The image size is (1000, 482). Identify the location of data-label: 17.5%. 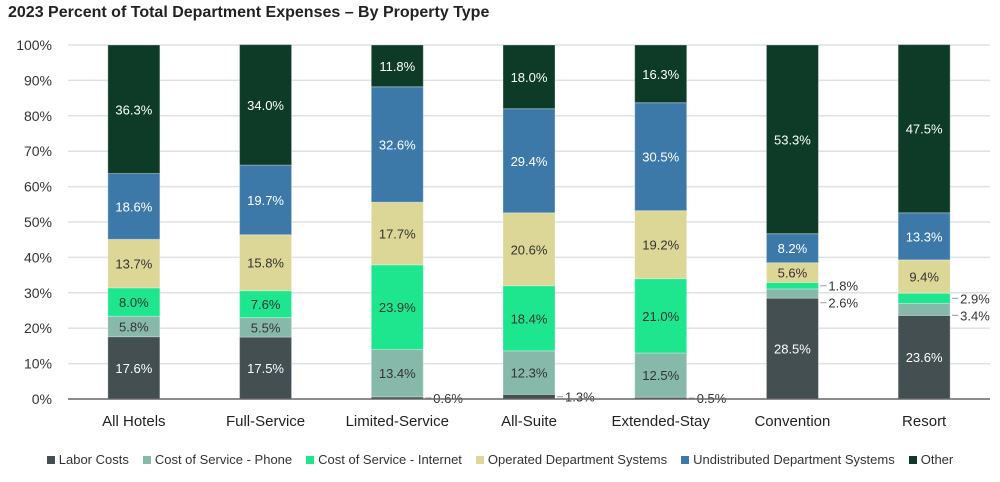
(265, 368).